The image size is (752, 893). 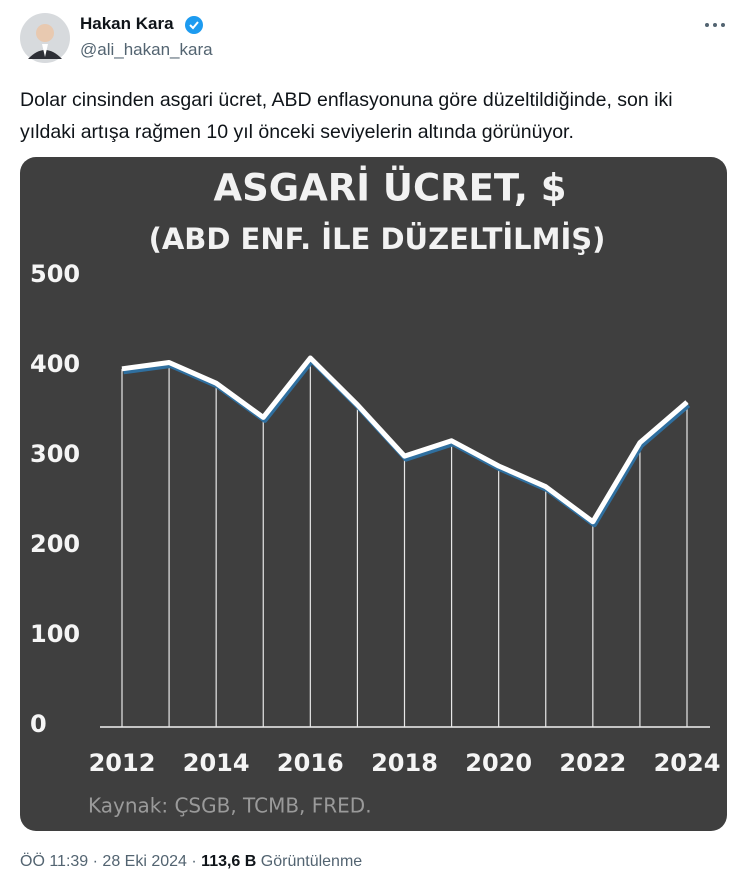 I want to click on y-tick-label: 500, so click(x=55, y=274).